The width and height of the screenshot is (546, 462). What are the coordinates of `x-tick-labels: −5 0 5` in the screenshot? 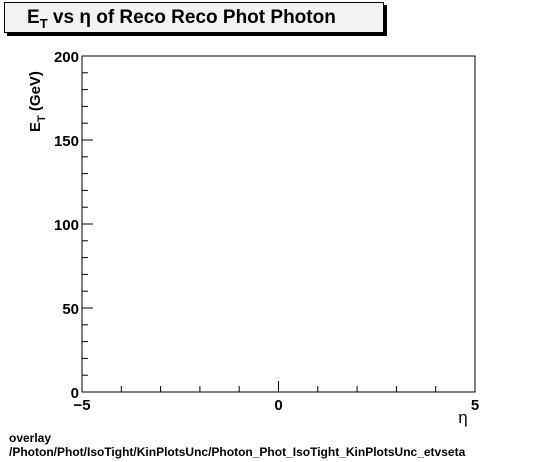 It's located at (276, 405).